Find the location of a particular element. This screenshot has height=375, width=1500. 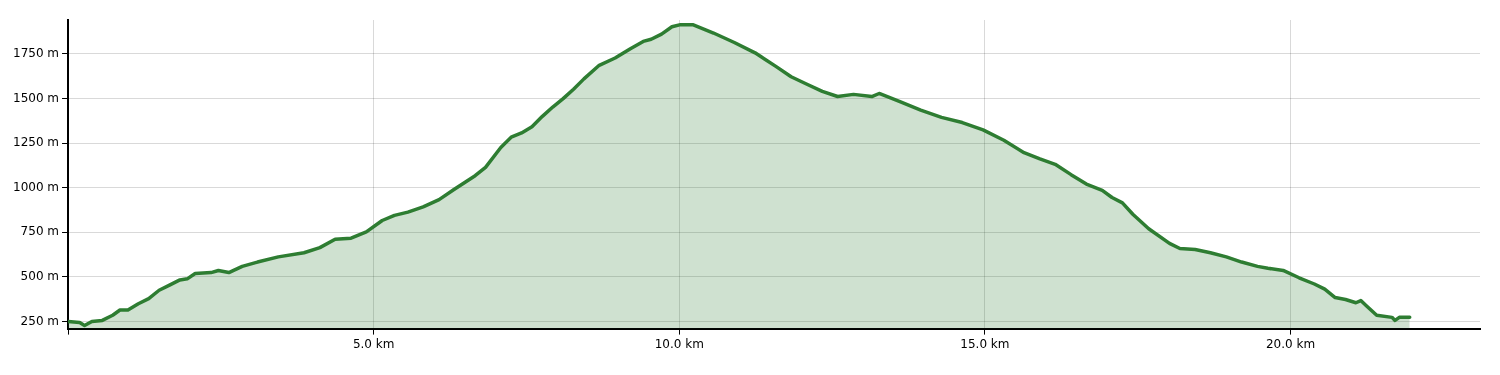

y-tick-label: 1000 m is located at coordinates (36, 186).